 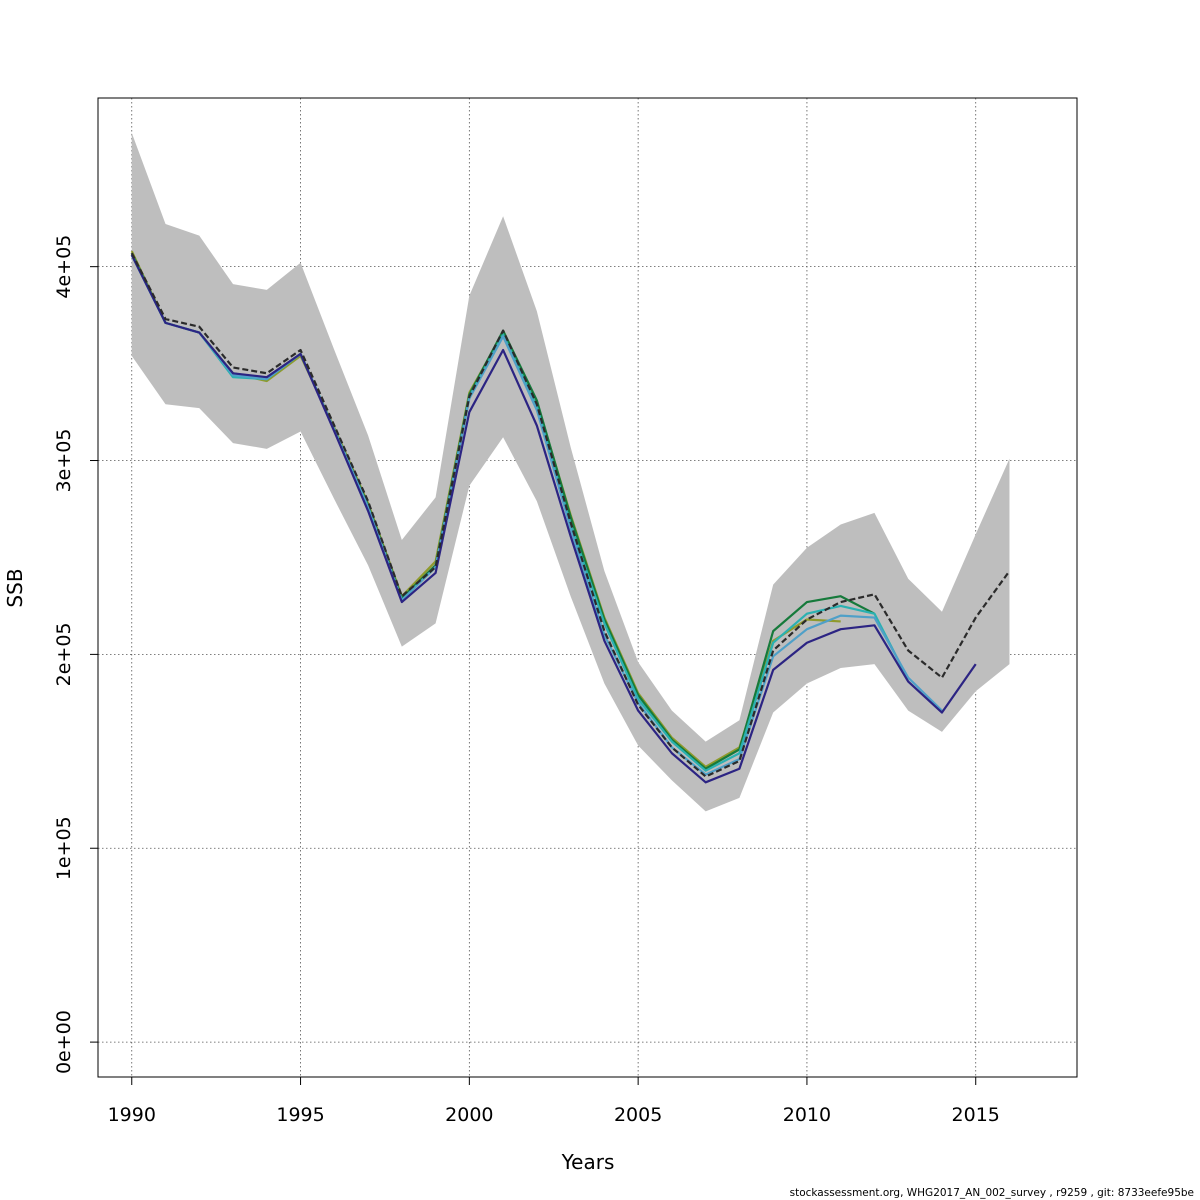 I want to click on x-tick-label: 2000, so click(x=469, y=1115).